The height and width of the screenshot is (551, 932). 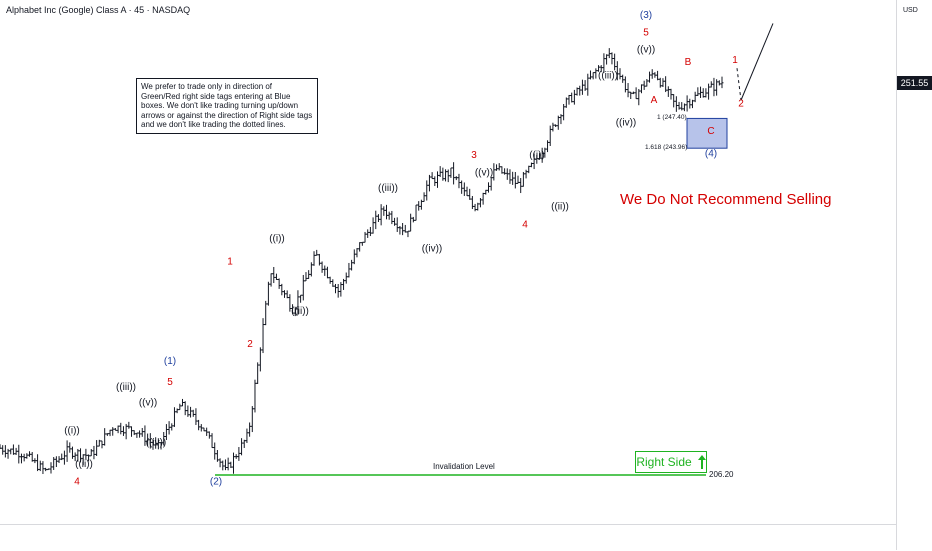 I want to click on projection-line, so click(x=757, y=62).